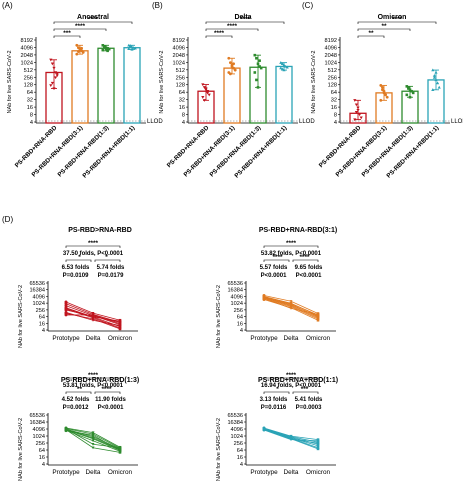 This screenshot has height=500, width=463. I want to click on x-tick-label: PS-RBD+RNA+RBD(1:1), so click(412, 151).